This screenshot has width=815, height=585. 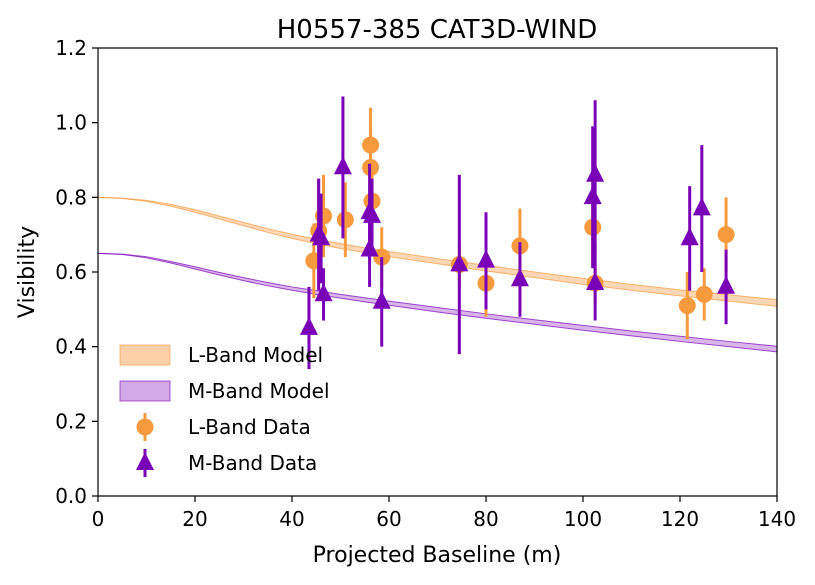 I want to click on y-tick-label: 0.8, so click(x=71, y=197).